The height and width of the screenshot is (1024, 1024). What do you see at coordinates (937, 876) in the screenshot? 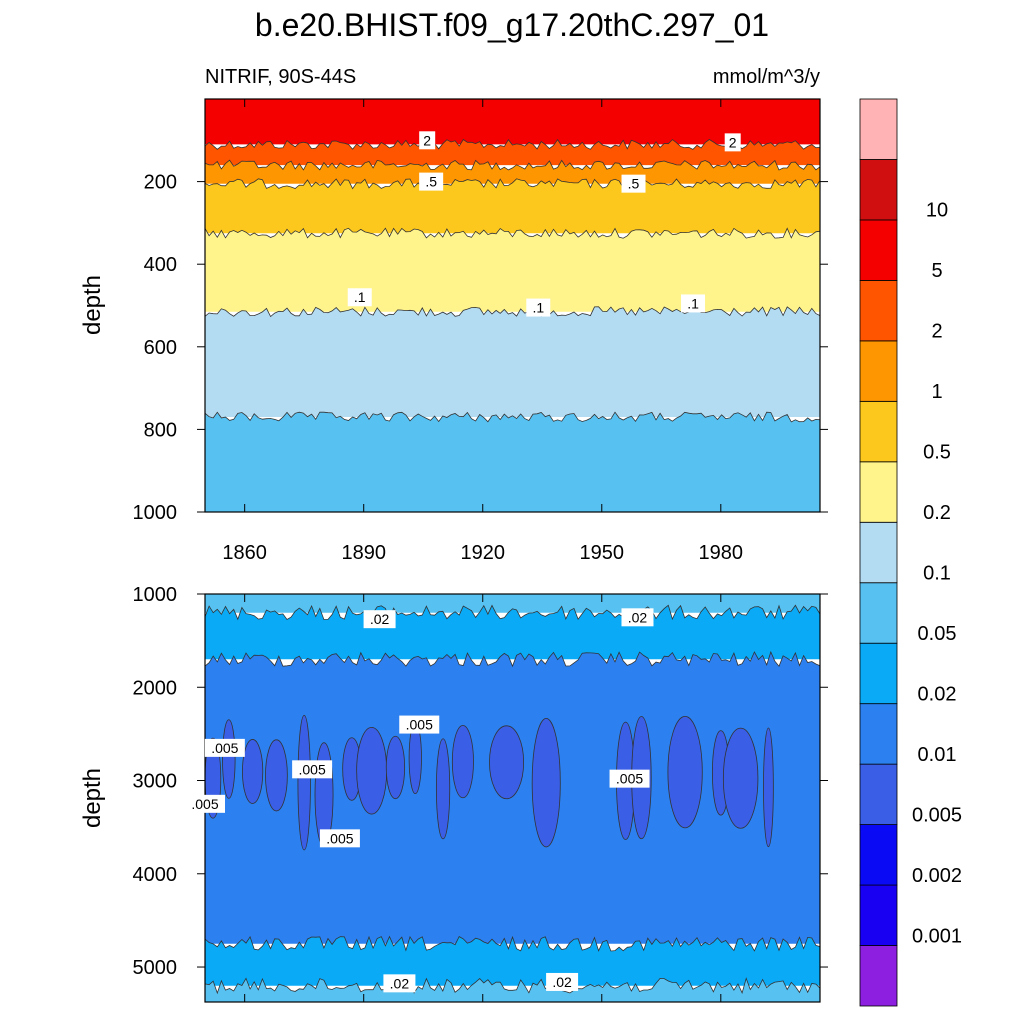
I see `colorbar-label: 0.002` at bounding box center [937, 876].